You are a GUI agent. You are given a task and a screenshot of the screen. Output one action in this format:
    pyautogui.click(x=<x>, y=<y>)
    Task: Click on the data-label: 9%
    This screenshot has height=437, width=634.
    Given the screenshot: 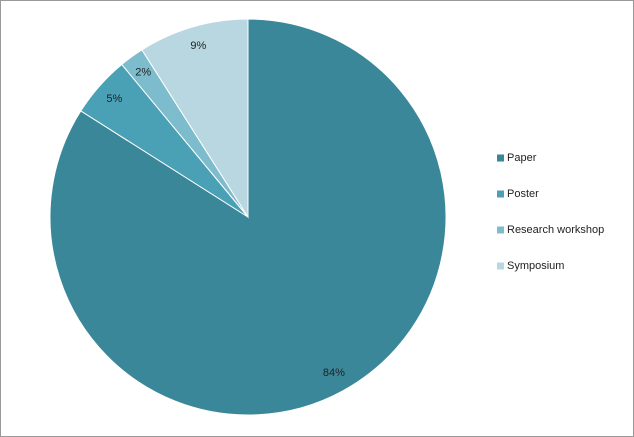 What is the action you would take?
    pyautogui.click(x=198, y=46)
    